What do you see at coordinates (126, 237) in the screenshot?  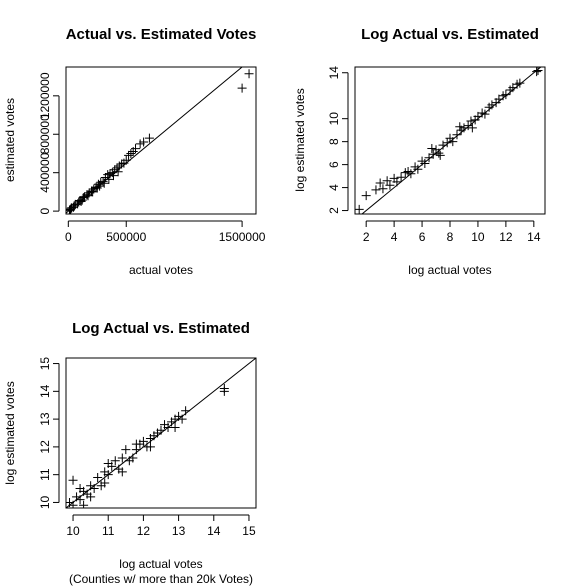 I see `x-tick-label: 500000` at bounding box center [126, 237].